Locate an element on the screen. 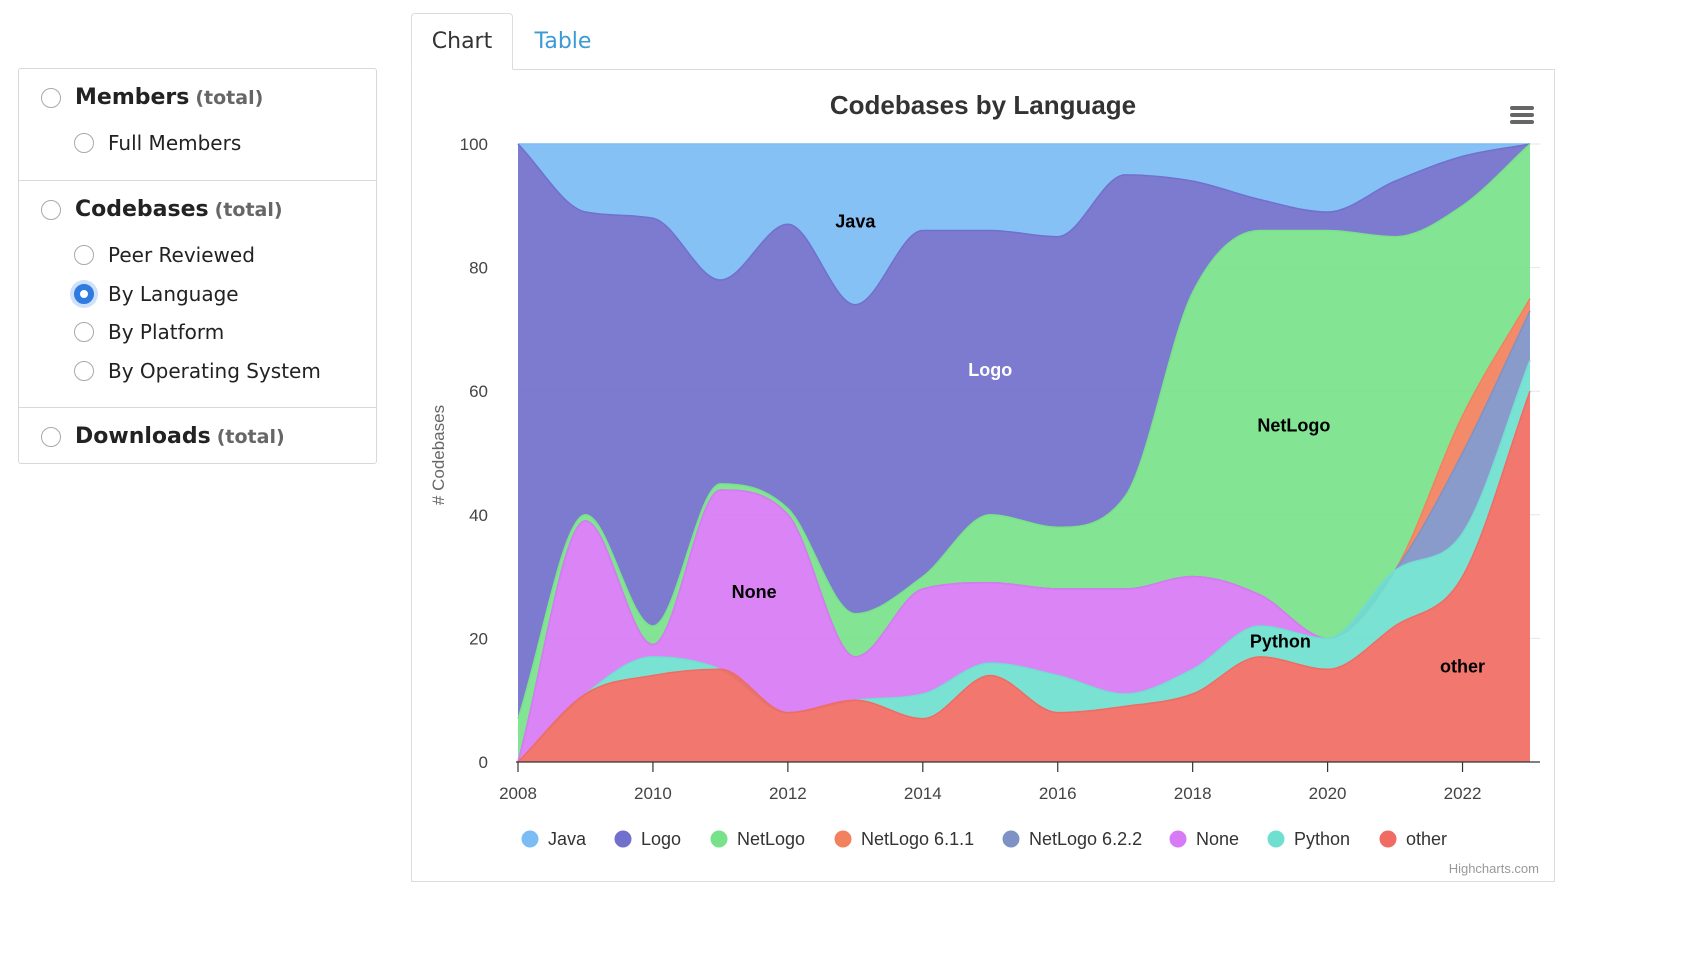 This screenshot has height=963, width=1707. legend-item-python: Python is located at coordinates (1309, 839).